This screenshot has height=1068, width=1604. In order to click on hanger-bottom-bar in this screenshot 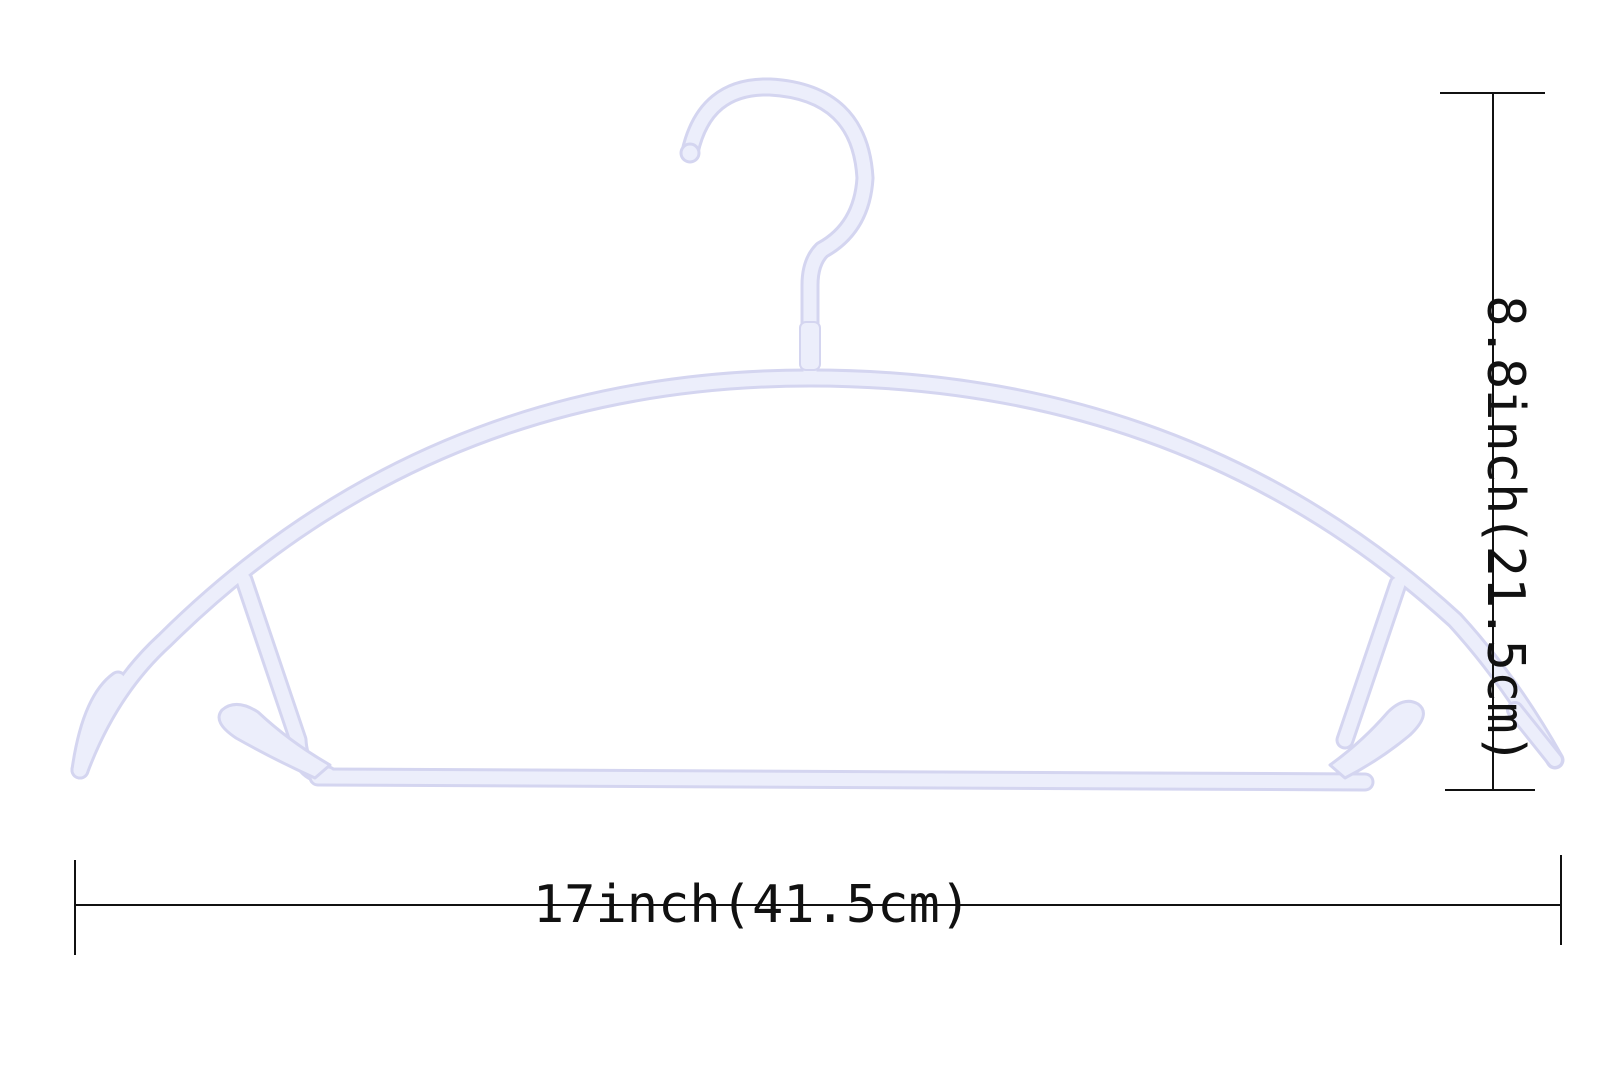, I will do `click(841, 779)`.